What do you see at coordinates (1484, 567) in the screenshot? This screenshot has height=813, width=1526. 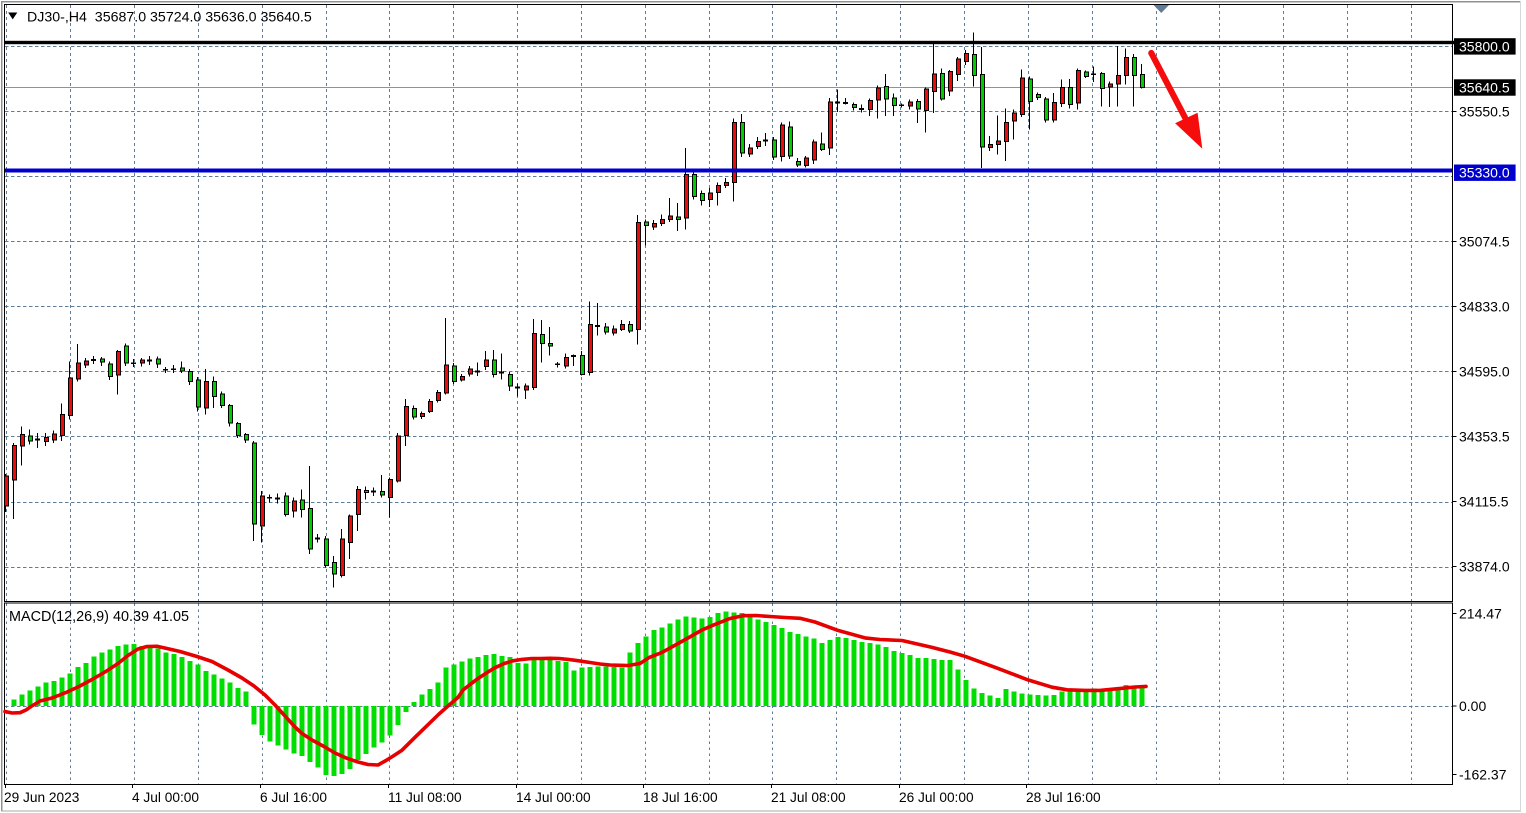 I see `svg-text: 33874.0` at bounding box center [1484, 567].